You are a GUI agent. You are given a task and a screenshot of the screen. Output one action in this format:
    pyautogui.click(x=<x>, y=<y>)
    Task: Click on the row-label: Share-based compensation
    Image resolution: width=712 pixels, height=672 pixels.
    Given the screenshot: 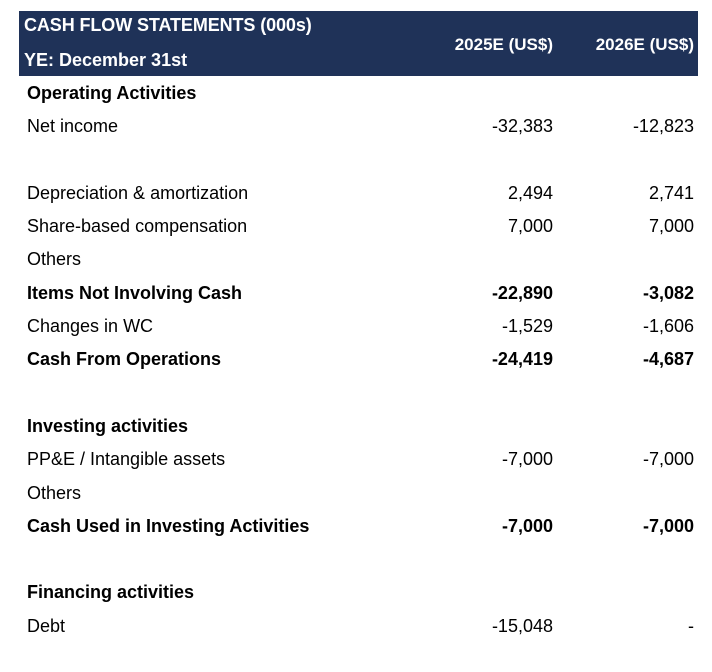 What is the action you would take?
    pyautogui.click(x=137, y=226)
    